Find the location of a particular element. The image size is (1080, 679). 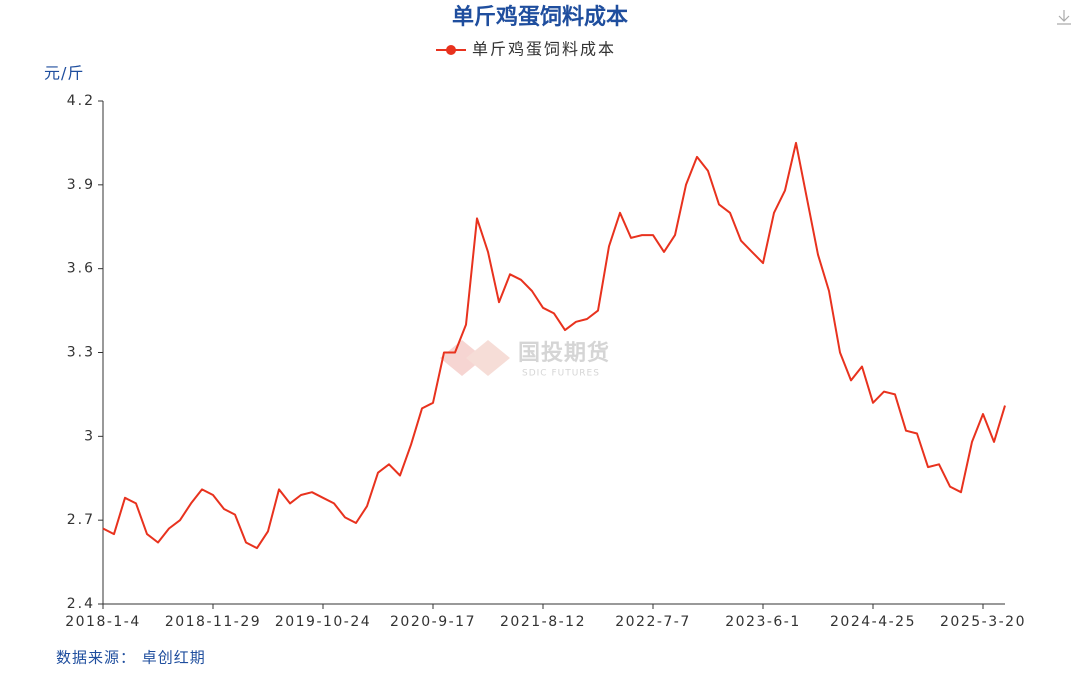

y-tick-label: 3.6 is located at coordinates (81, 269).